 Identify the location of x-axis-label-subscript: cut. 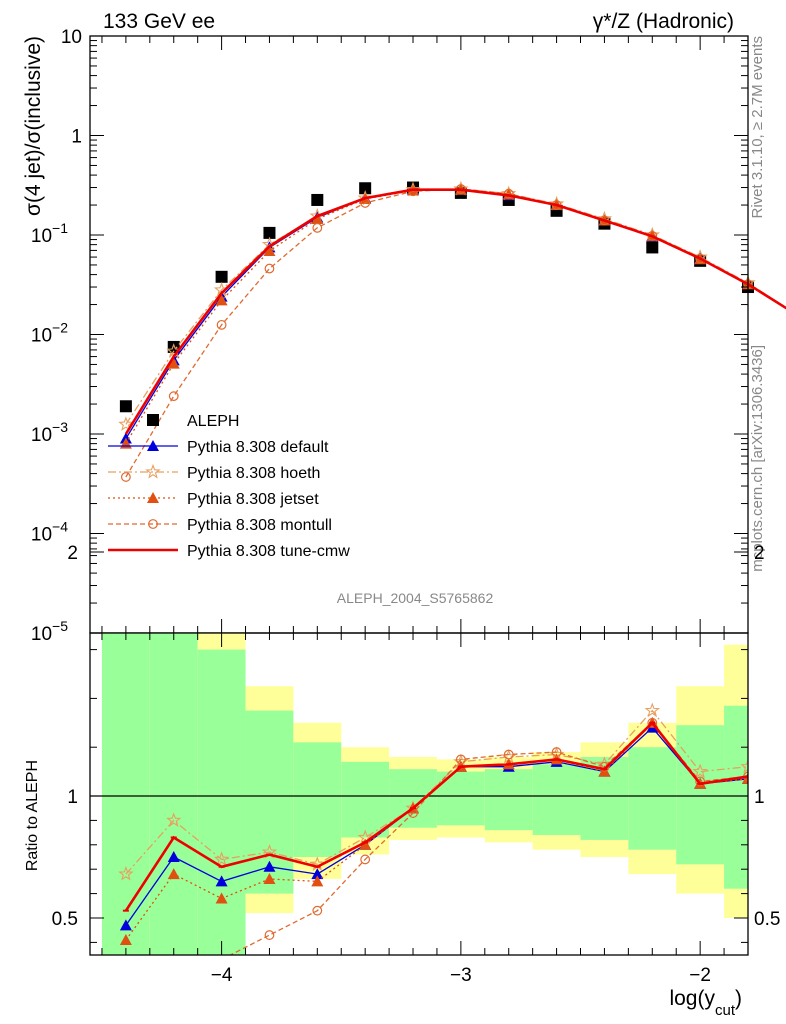
(725, 1010).